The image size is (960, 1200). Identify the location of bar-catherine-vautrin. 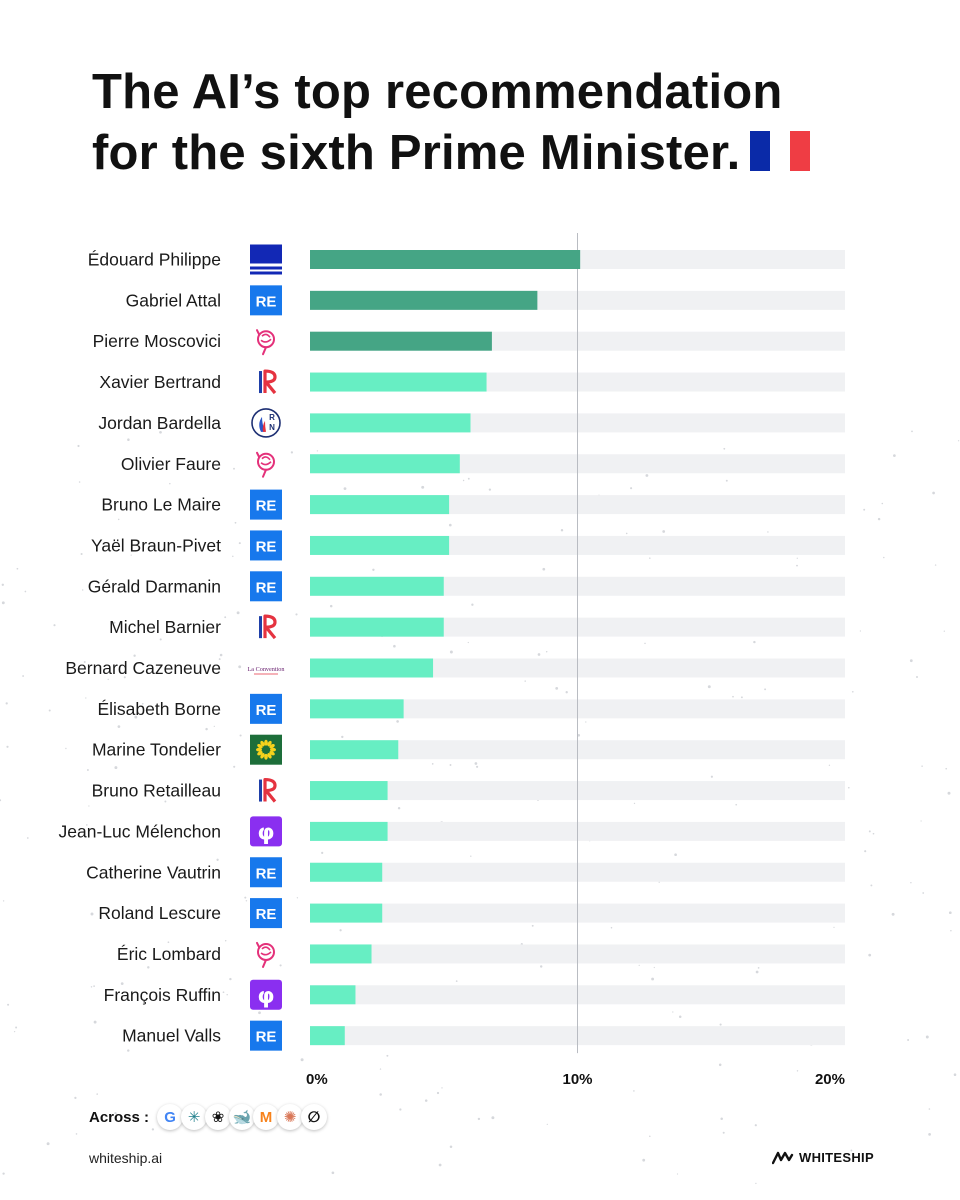
(346, 872).